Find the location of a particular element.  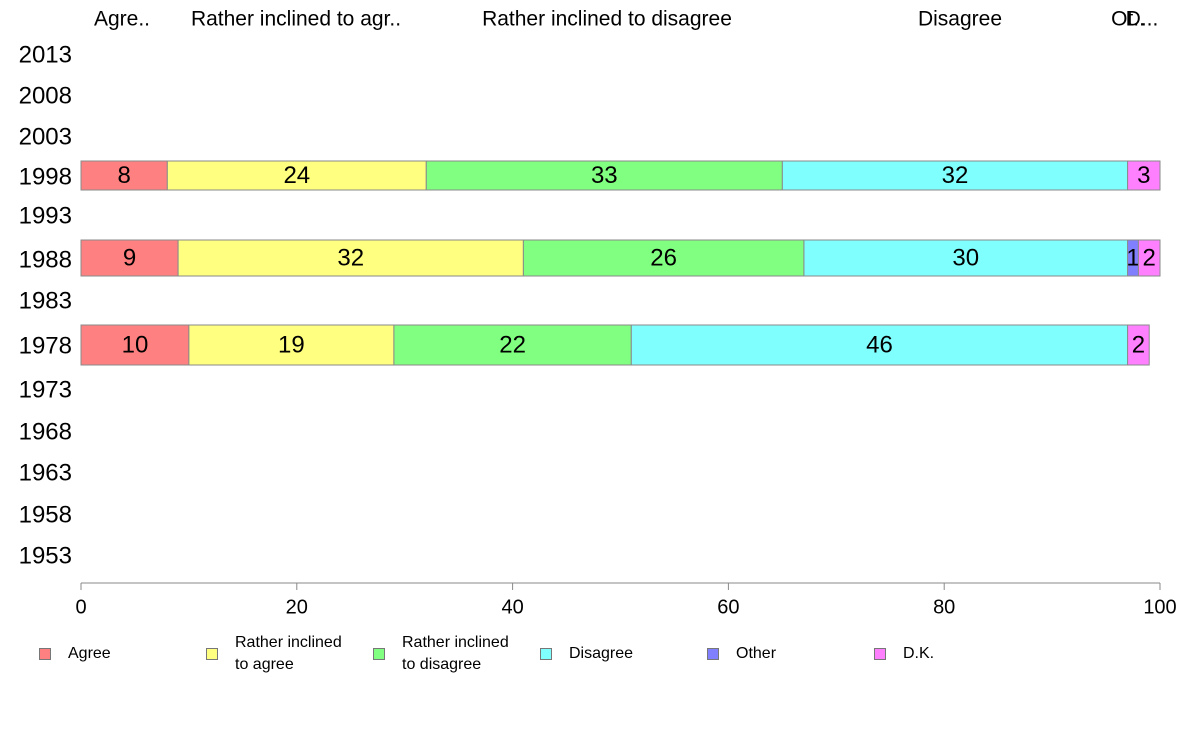

data-label: 19 is located at coordinates (291, 344).